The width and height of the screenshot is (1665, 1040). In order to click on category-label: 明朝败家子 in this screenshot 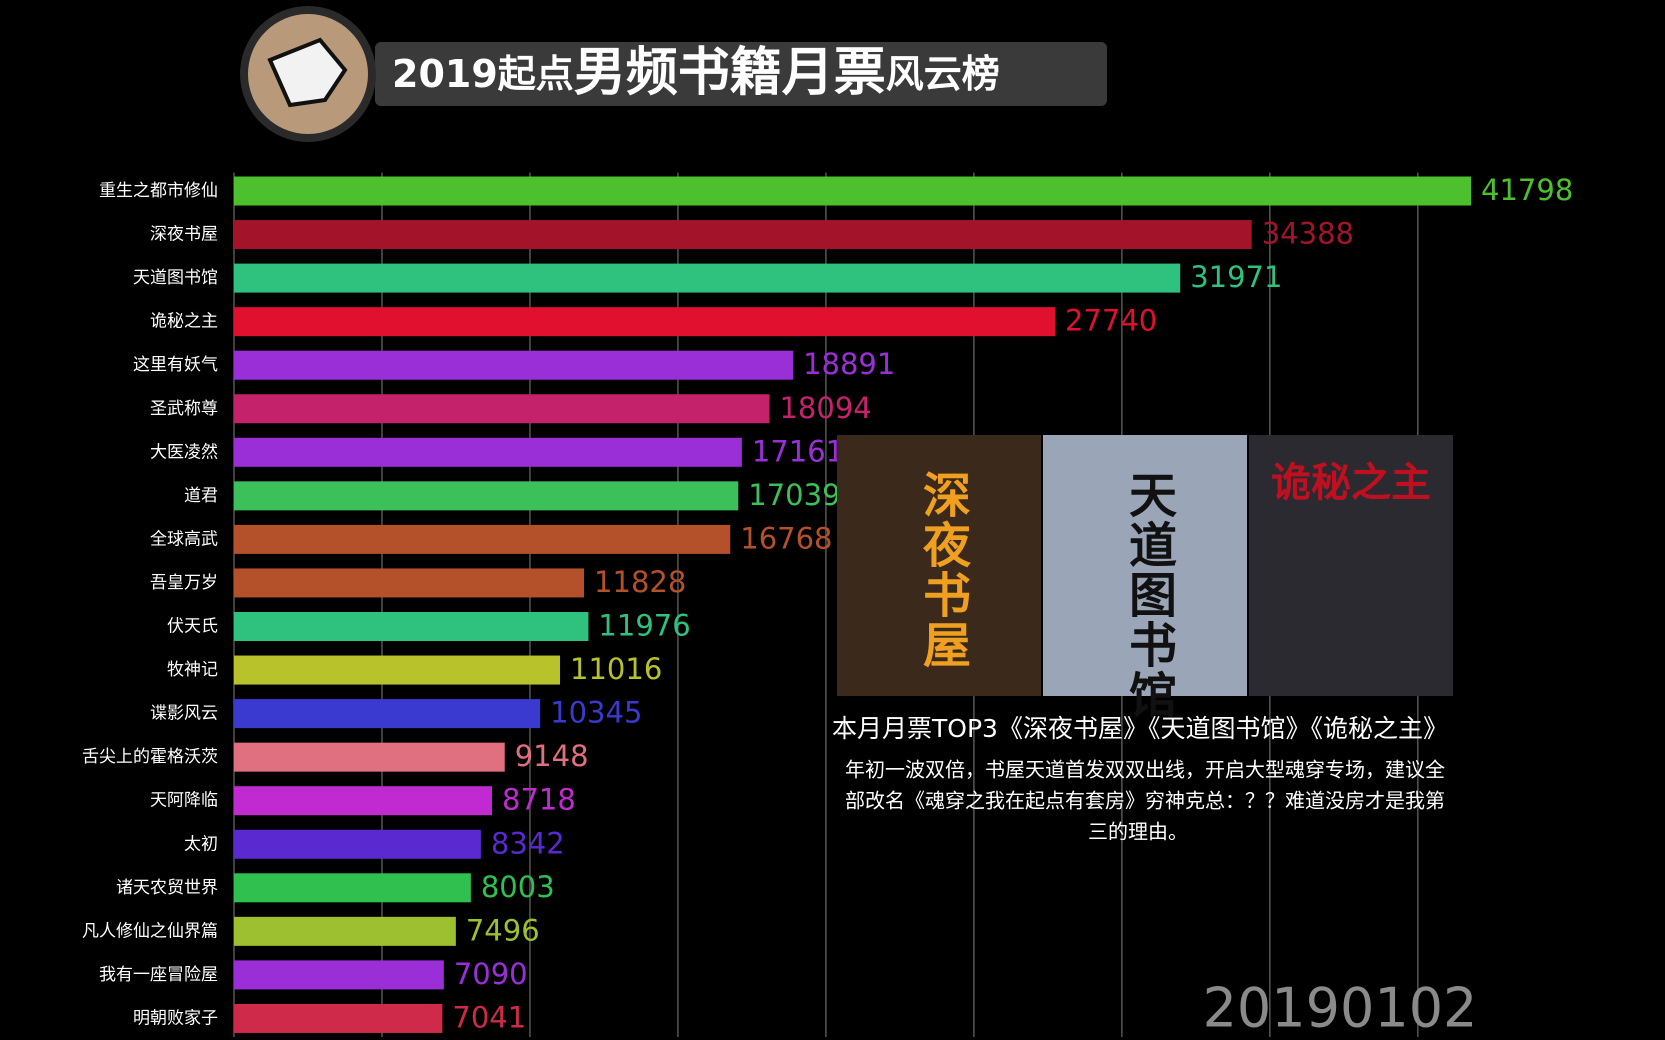, I will do `click(175, 1018)`.